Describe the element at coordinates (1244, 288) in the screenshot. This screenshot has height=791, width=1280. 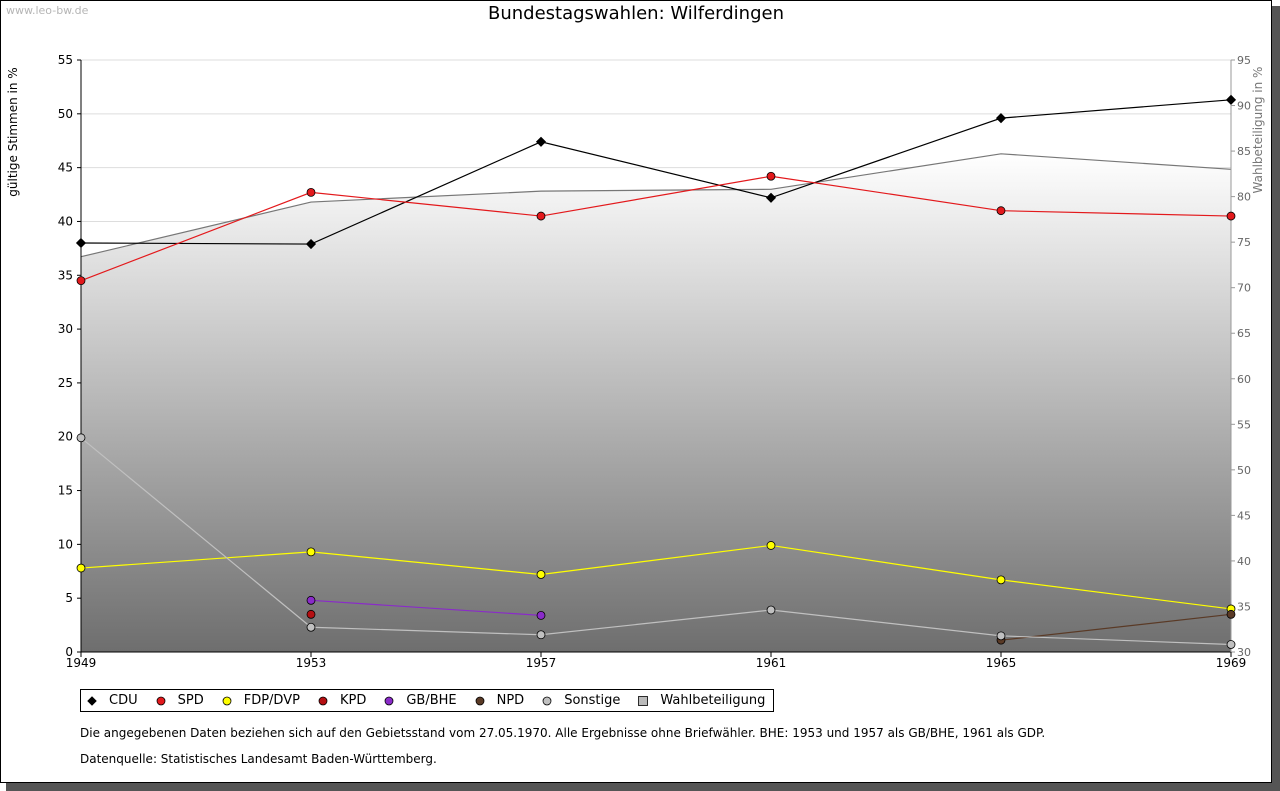
I see `y2-tick-label: 70` at that location.